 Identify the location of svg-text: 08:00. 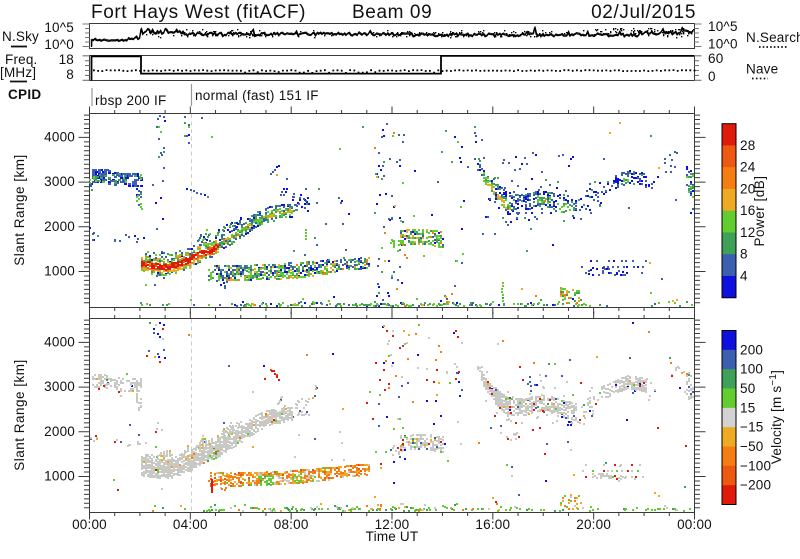
(291, 524).